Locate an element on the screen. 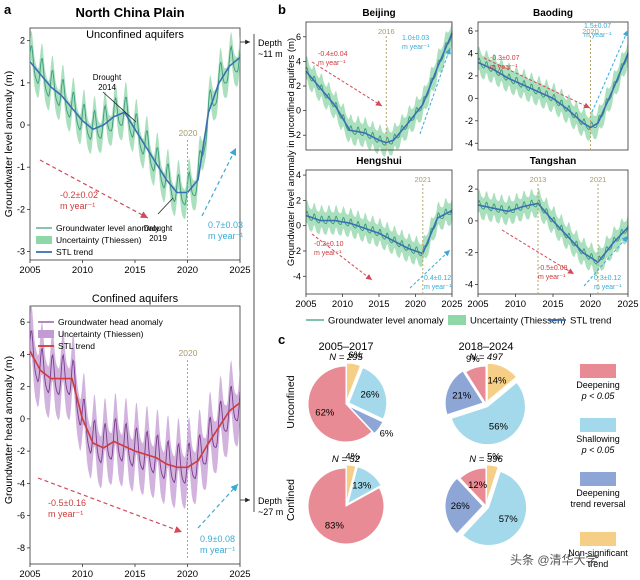 This screenshot has width=640, height=580. text-line: 1.5±0.07 is located at coordinates (597, 26).